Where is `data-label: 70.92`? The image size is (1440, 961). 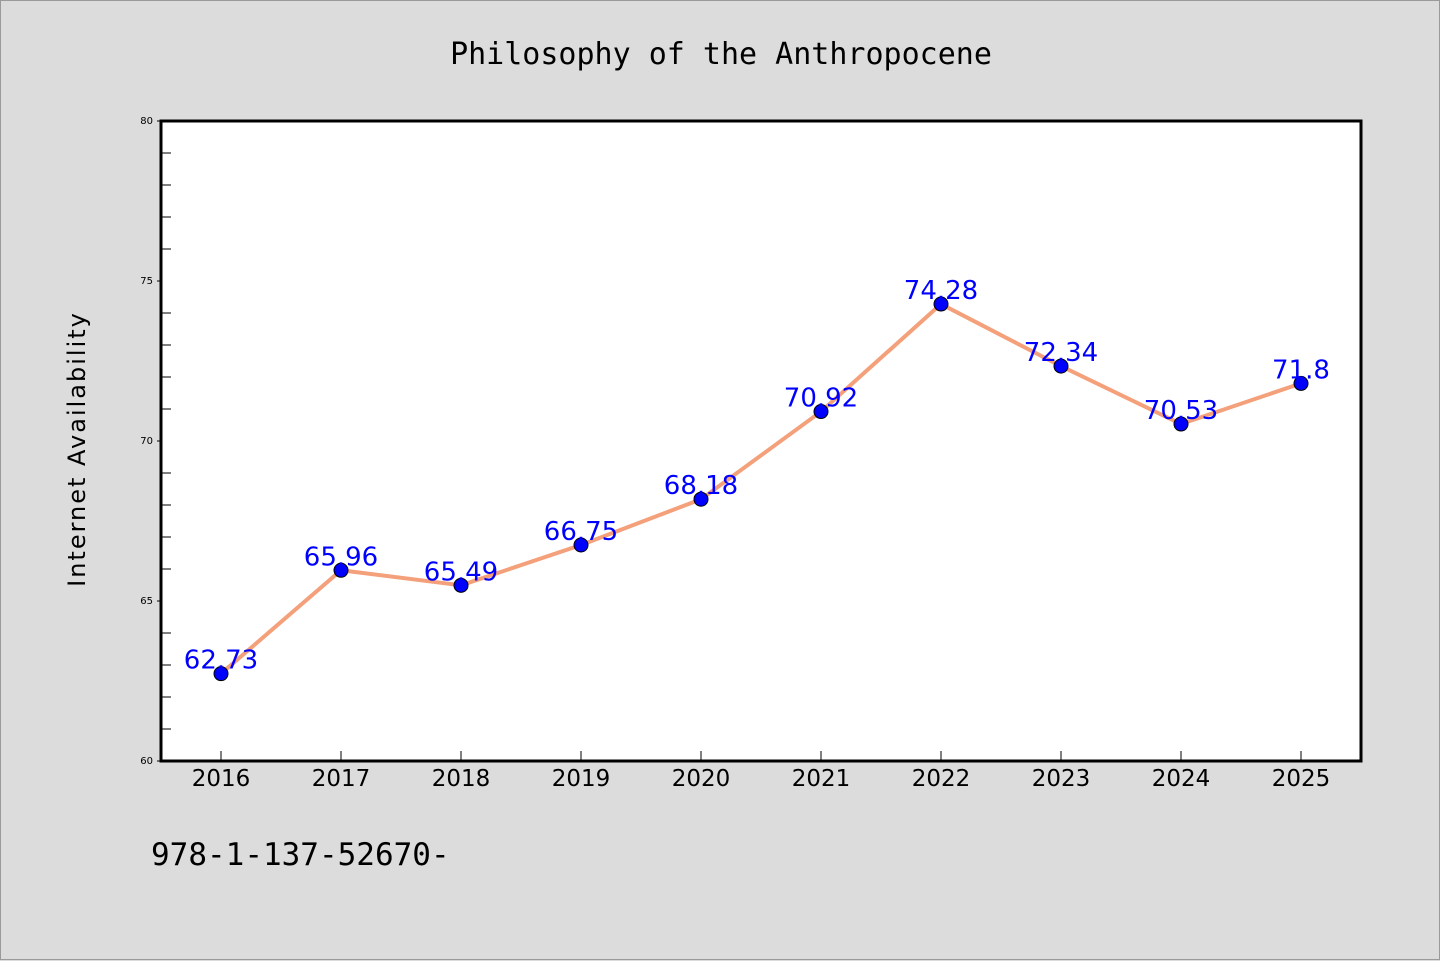 data-label: 70.92 is located at coordinates (821, 399).